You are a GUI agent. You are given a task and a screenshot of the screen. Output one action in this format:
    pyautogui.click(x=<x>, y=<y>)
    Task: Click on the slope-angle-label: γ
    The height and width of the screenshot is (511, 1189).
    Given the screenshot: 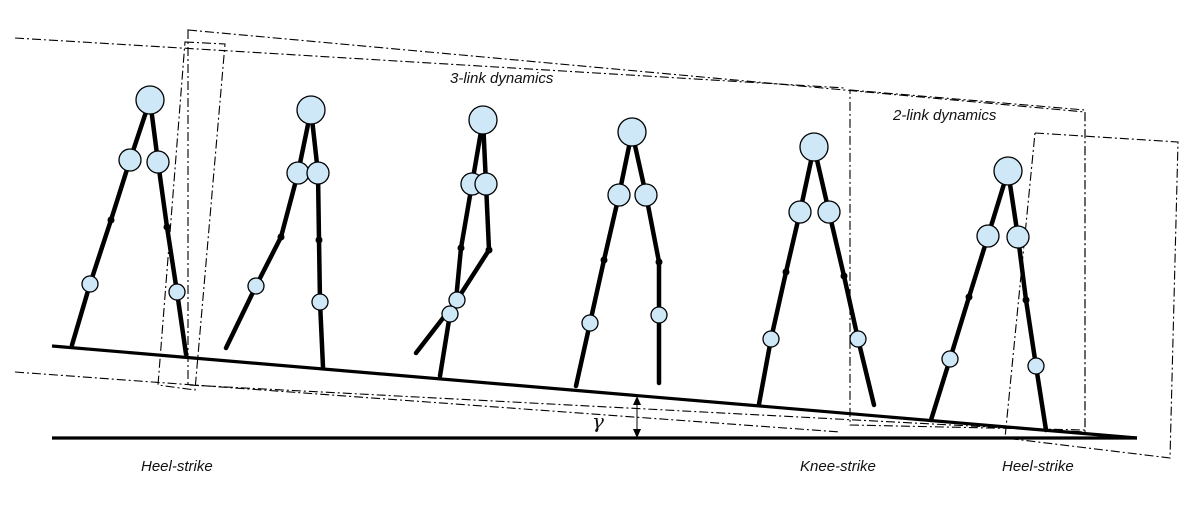 What is the action you would take?
    pyautogui.click(x=598, y=421)
    